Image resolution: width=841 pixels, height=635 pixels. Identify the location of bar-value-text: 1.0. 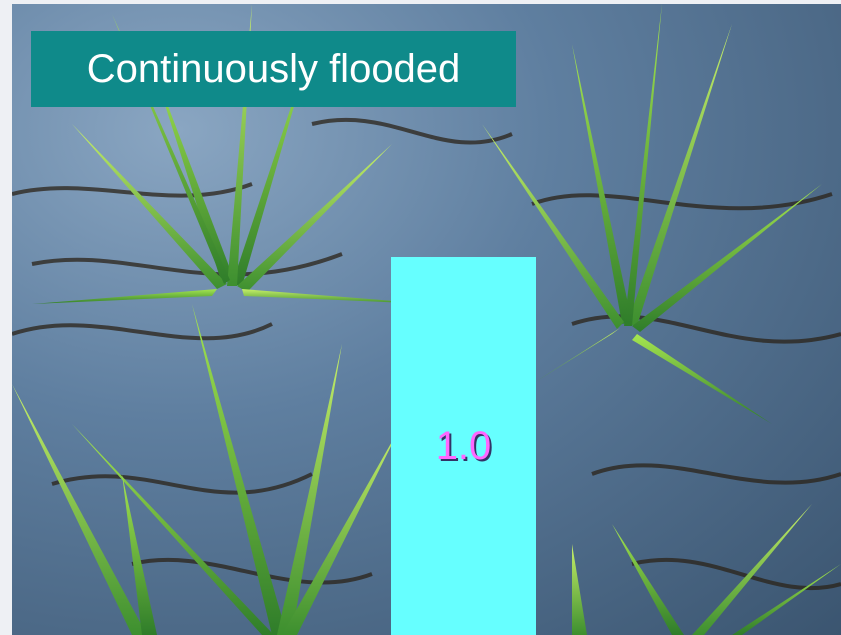
(463, 445).